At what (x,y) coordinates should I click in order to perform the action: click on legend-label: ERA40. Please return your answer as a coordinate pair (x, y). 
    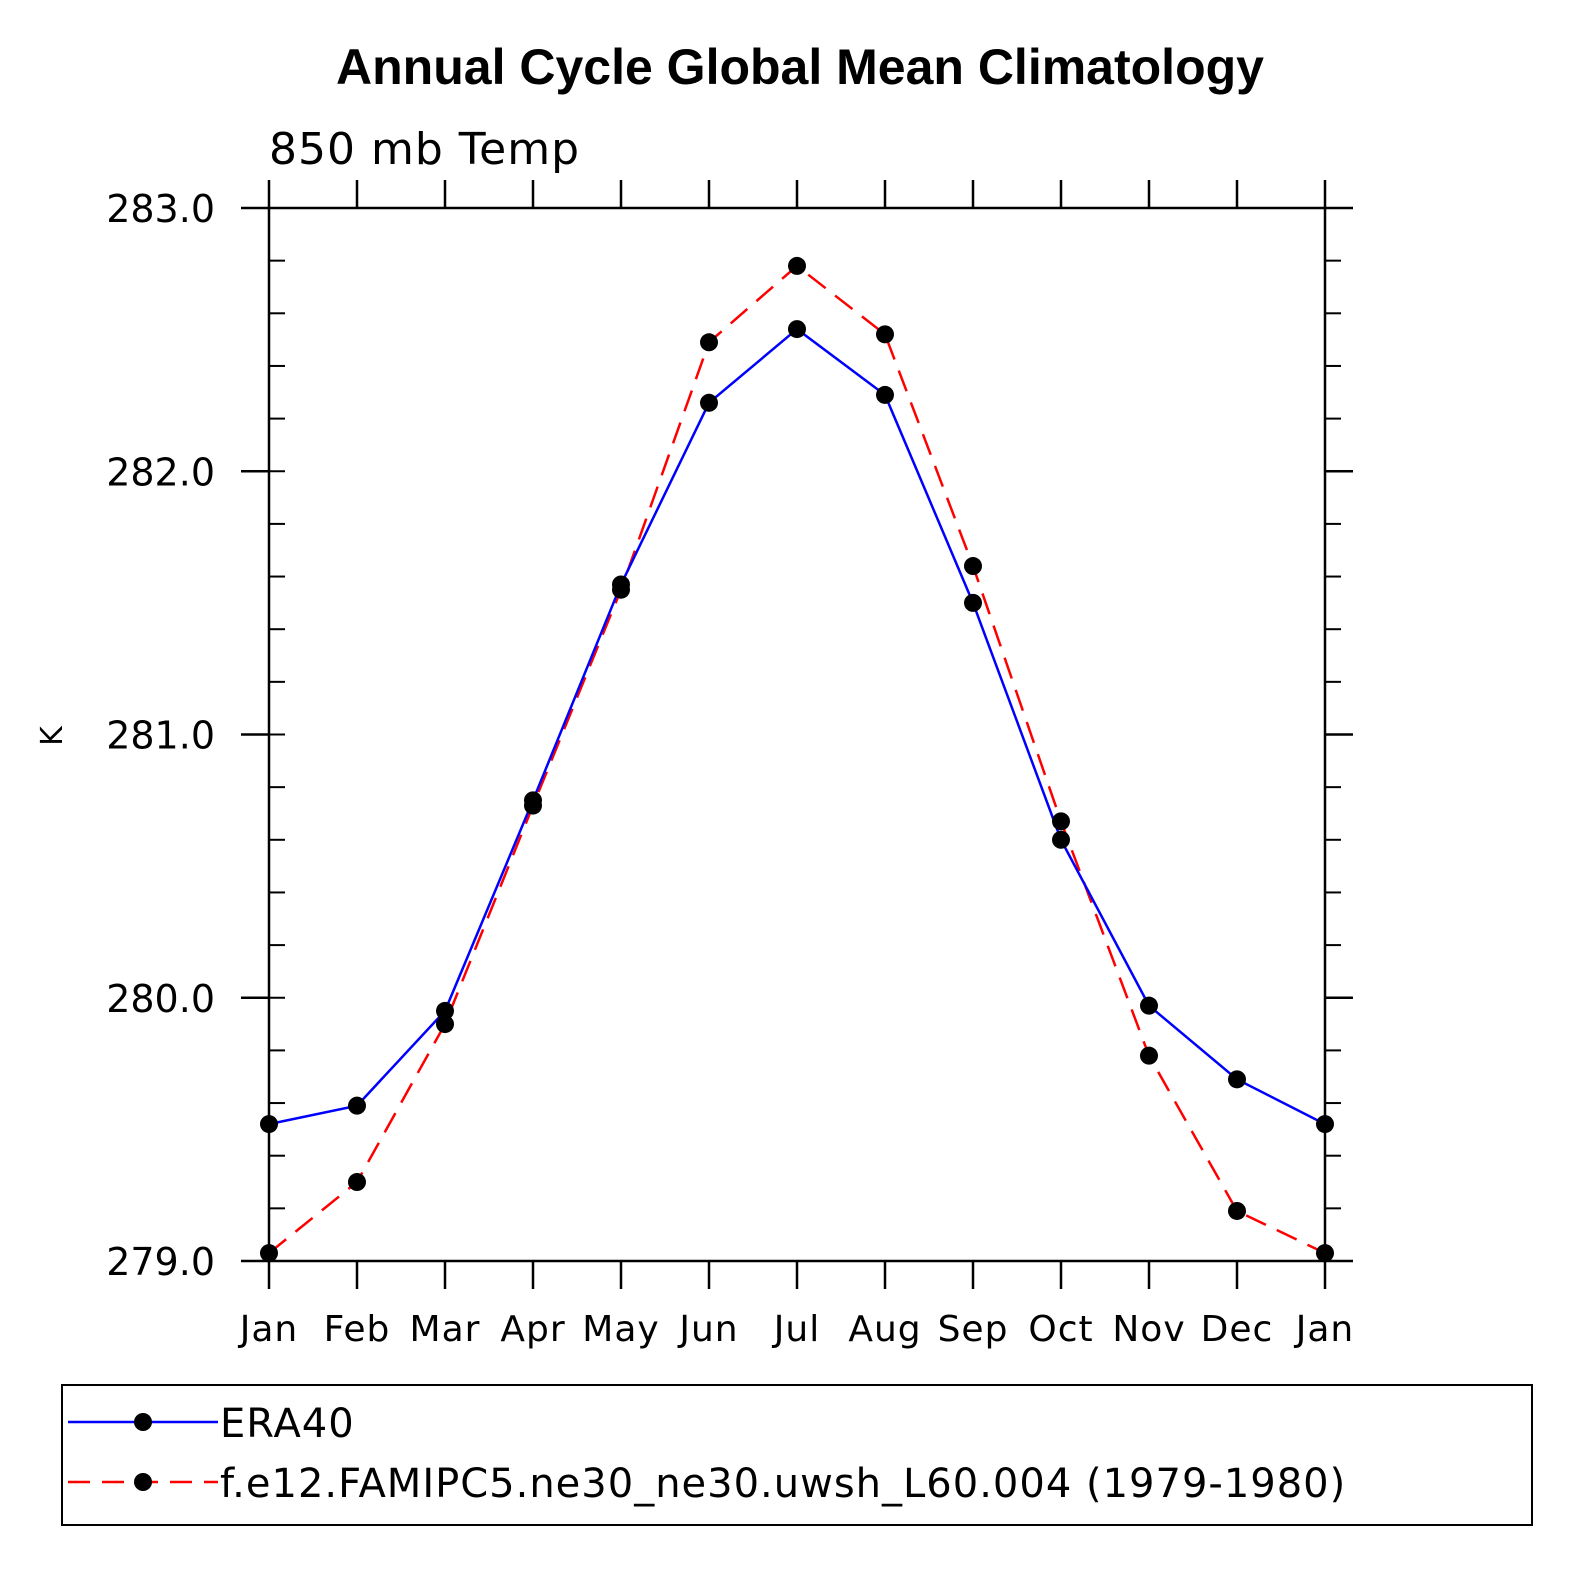
    Looking at the image, I should click on (287, 1424).